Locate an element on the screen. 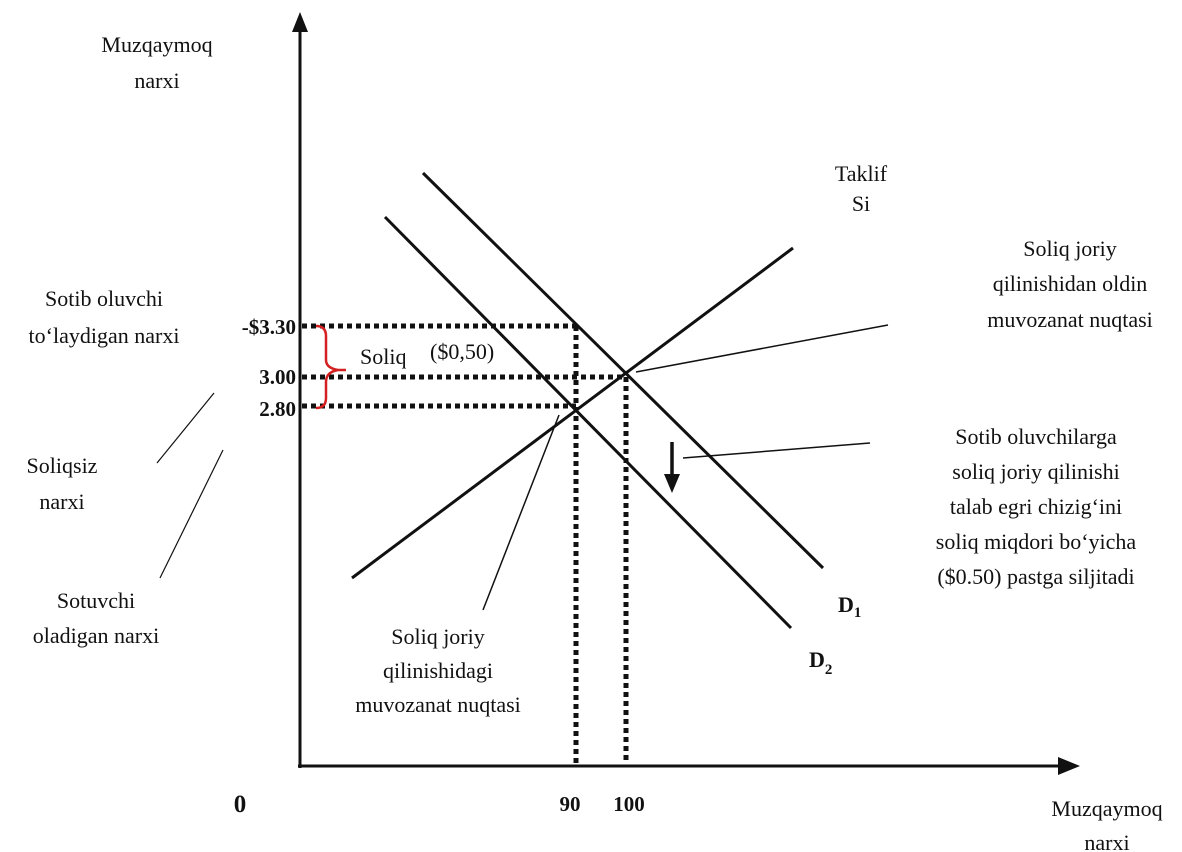 This screenshot has width=1182, height=852. price-tick-buyer: -$3.30 is located at coordinates (269, 327).